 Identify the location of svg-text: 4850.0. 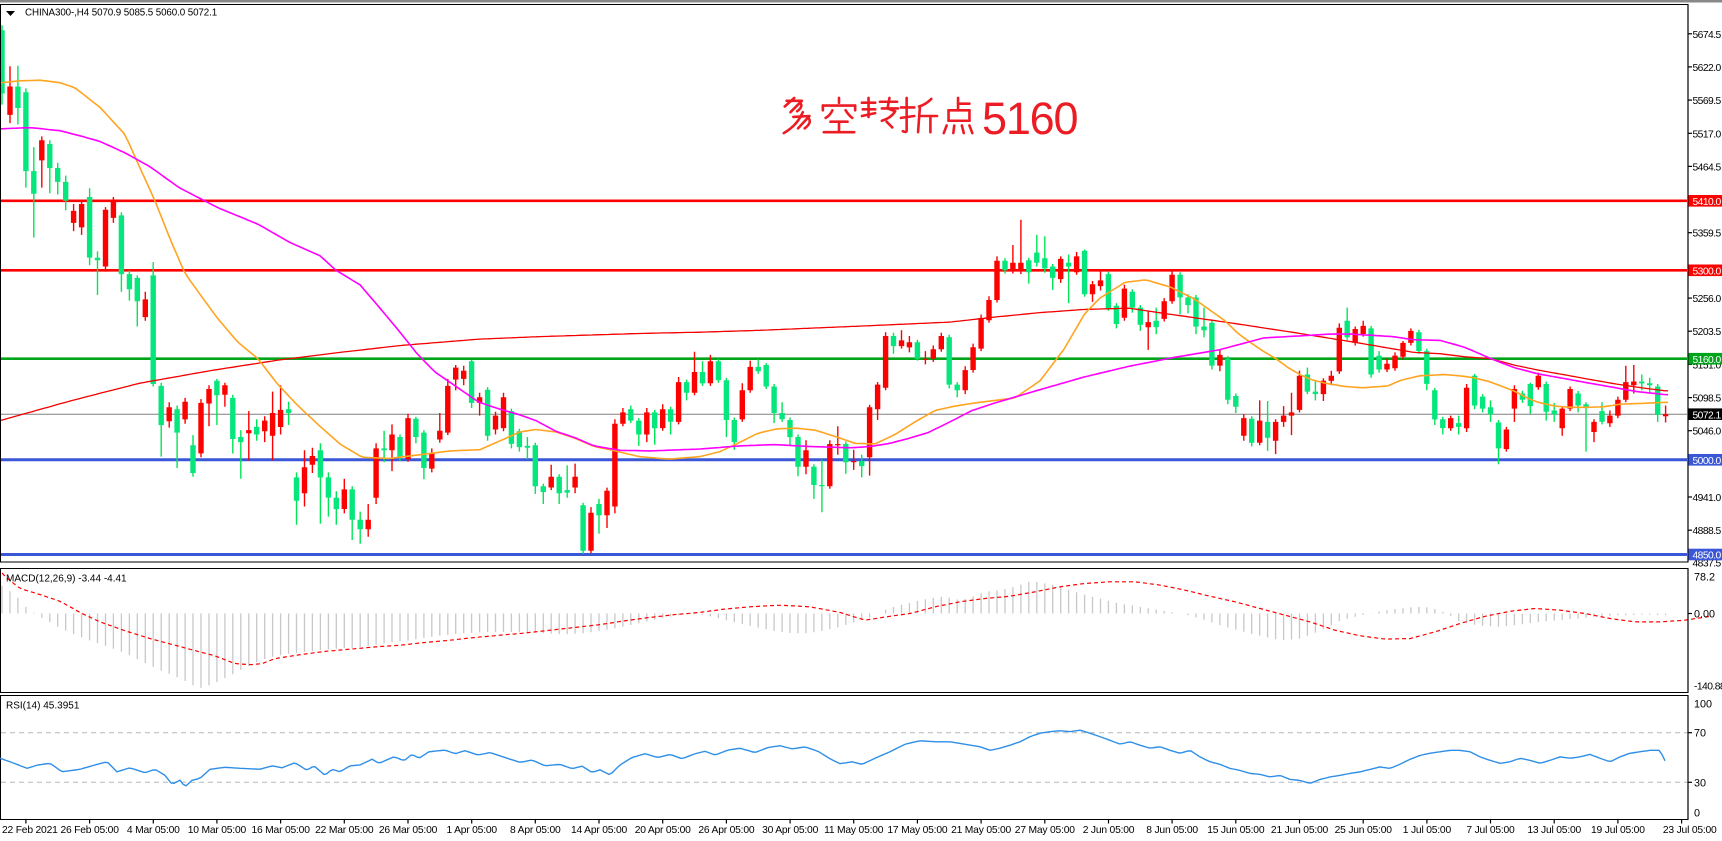
(1707, 556).